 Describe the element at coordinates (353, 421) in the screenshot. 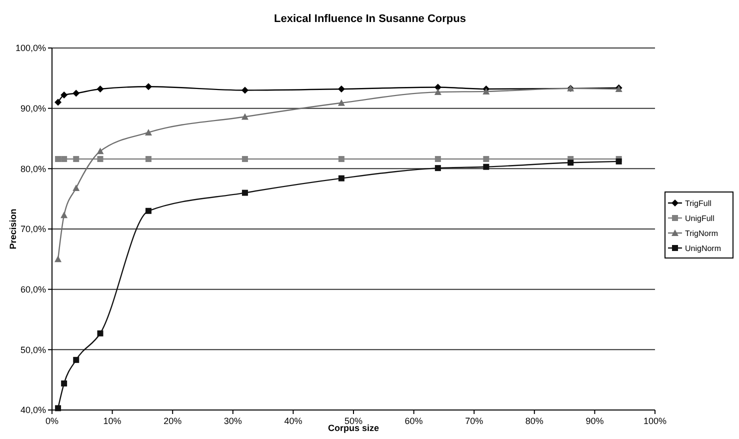

I see `x-tick-label: 50%` at that location.